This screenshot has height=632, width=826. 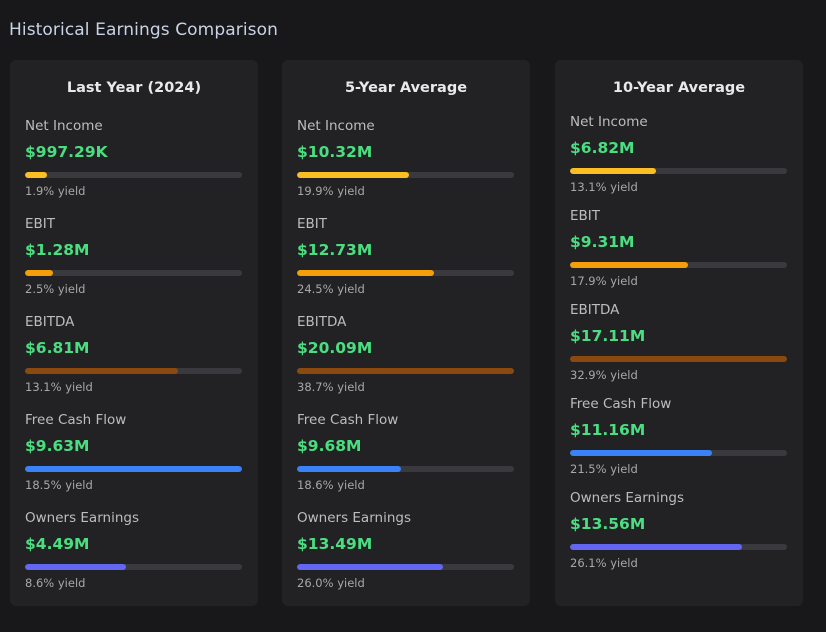 What do you see at coordinates (335, 250) in the screenshot?
I see `metric-value: $12.73M` at bounding box center [335, 250].